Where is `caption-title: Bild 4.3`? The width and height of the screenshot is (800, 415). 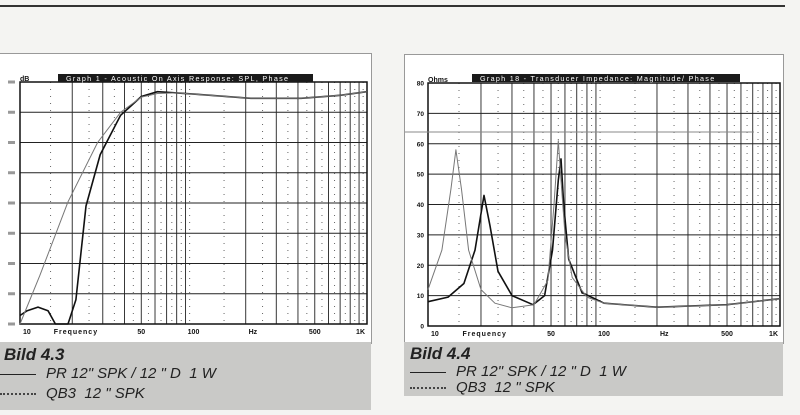
caption-title: Bild 4.3 is located at coordinates (34, 354).